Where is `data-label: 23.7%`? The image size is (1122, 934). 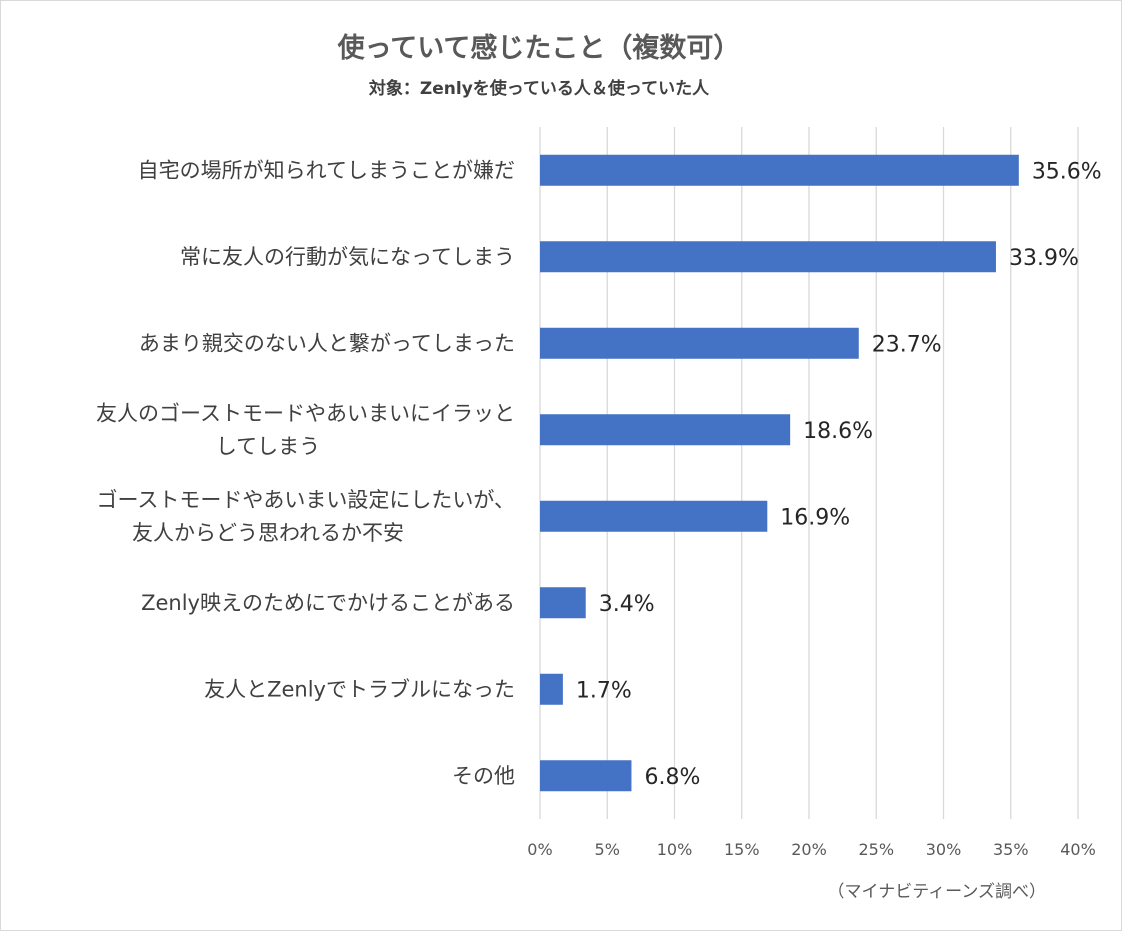 data-label: 23.7% is located at coordinates (907, 344).